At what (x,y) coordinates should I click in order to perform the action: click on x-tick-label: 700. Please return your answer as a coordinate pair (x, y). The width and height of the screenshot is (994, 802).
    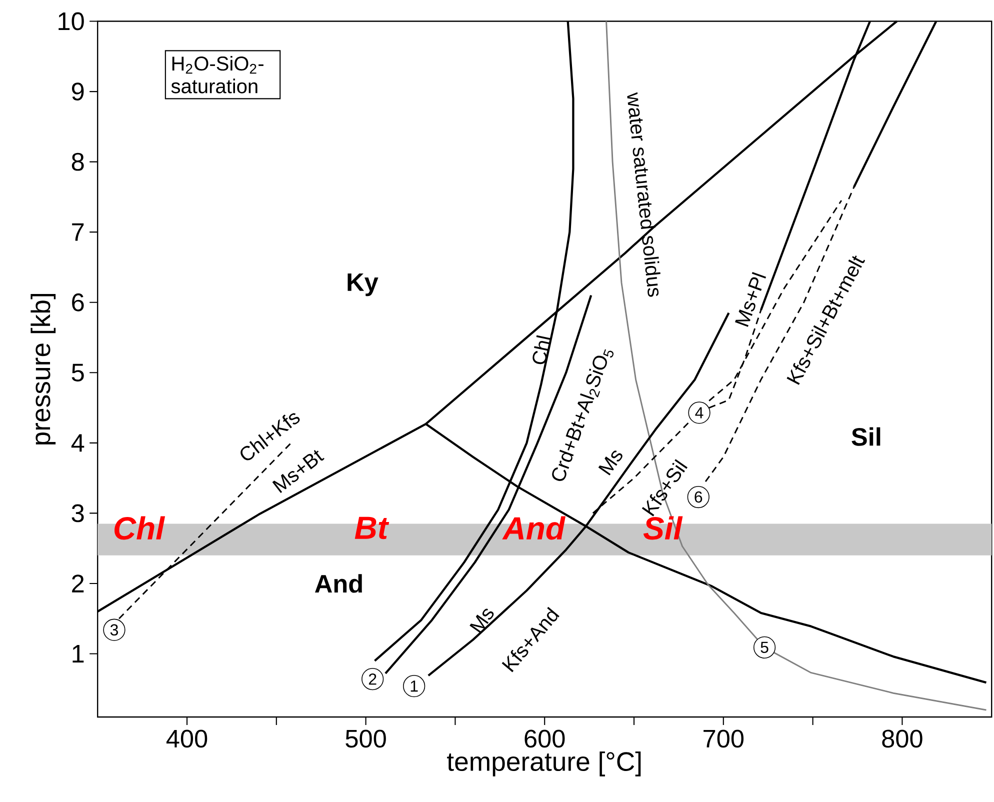
    Looking at the image, I should click on (724, 739).